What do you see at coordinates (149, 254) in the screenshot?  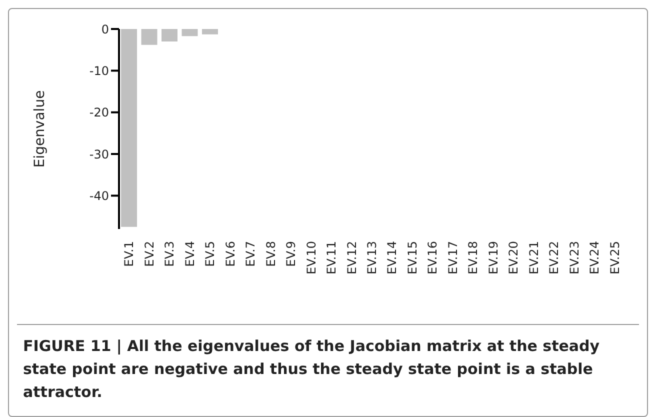 I see `x-tick-label: EV.2` at bounding box center [149, 254].